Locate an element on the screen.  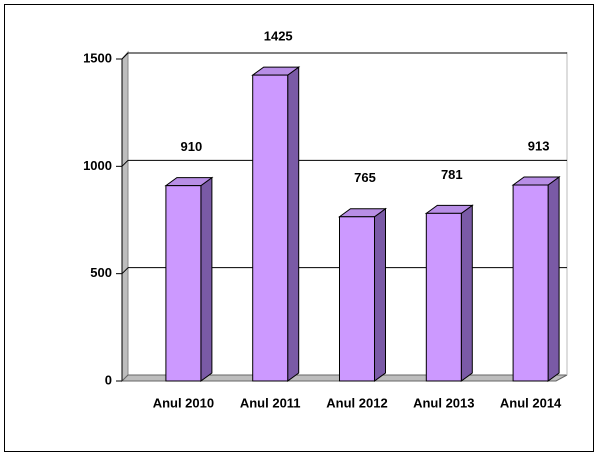
data-label: 765 is located at coordinates (365, 177).